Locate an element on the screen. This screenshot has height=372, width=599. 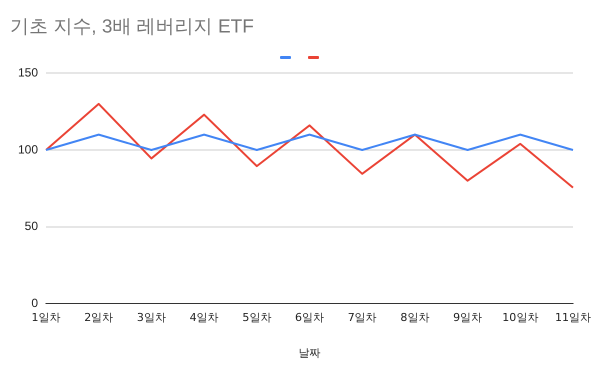
x-tick-label: 4일차 is located at coordinates (204, 317).